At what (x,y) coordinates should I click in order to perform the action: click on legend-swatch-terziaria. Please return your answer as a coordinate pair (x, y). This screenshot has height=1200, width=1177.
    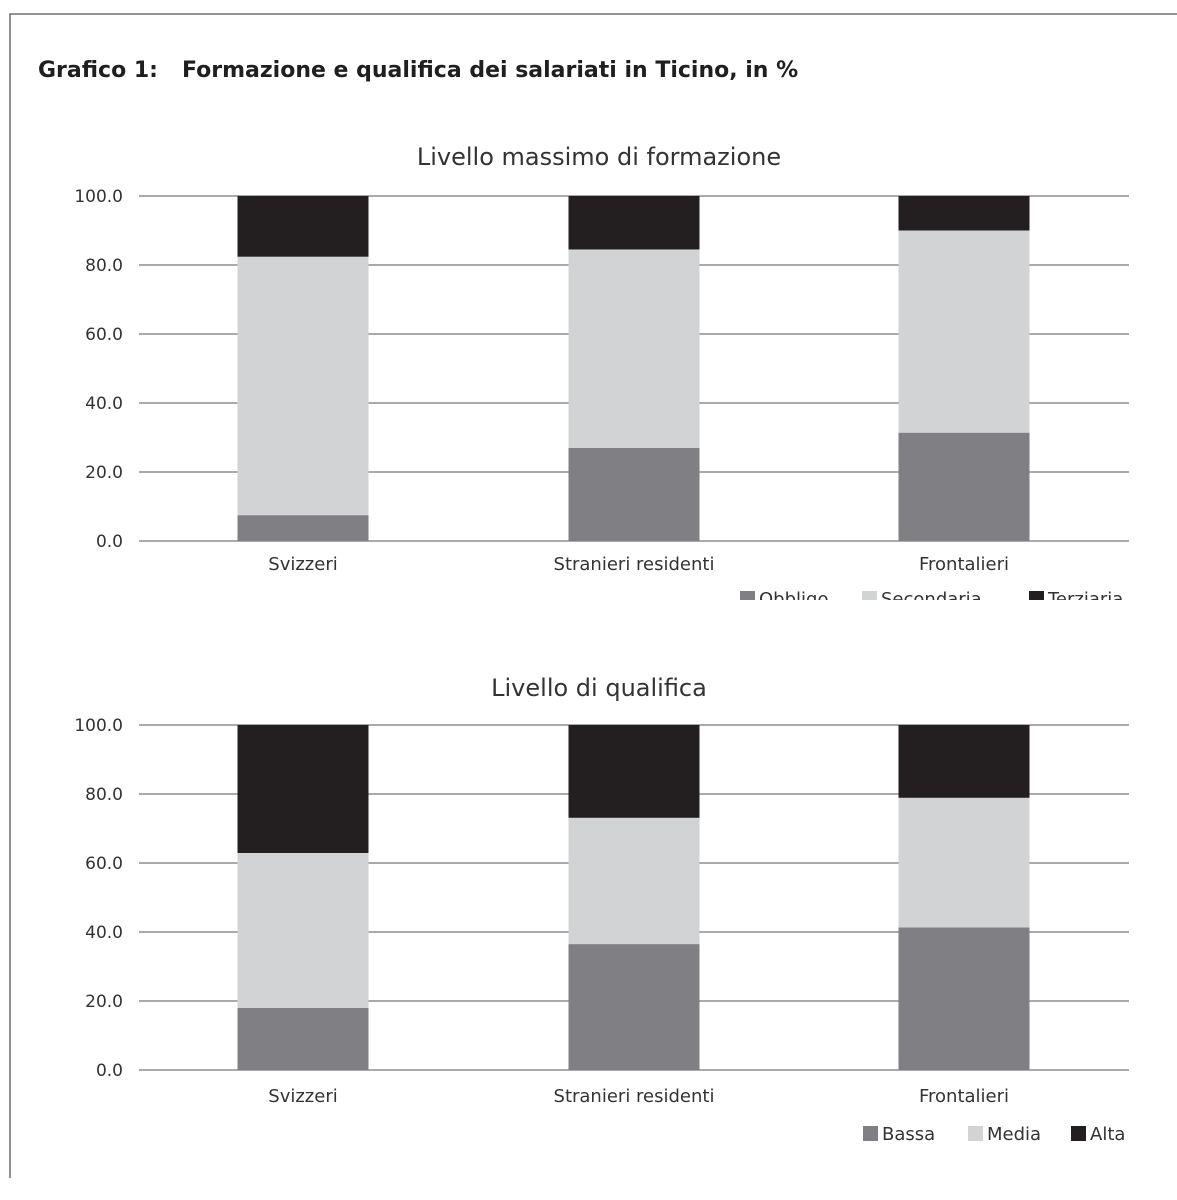
    Looking at the image, I should click on (1036, 595).